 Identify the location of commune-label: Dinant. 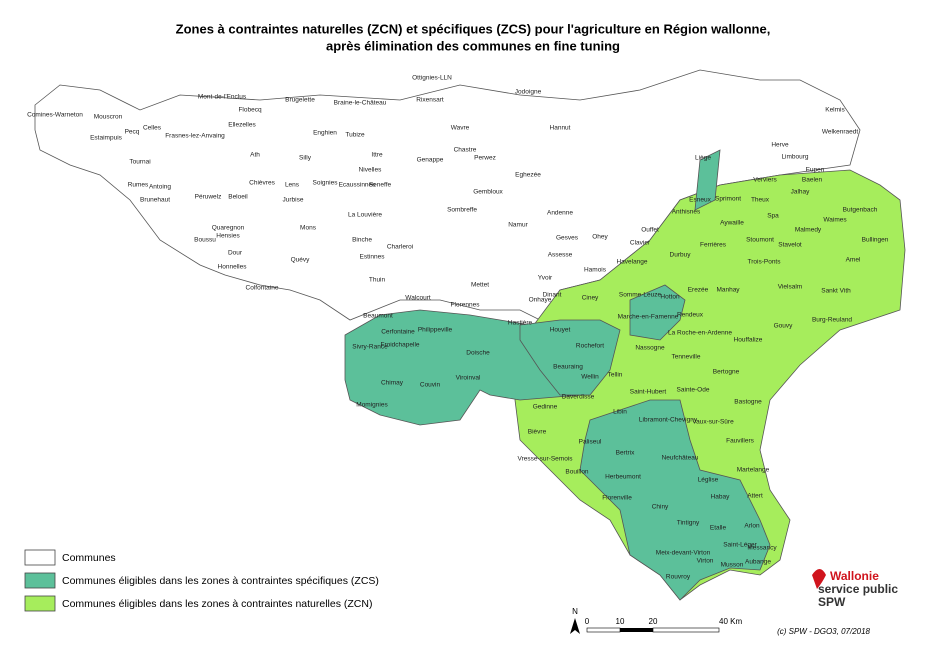
(552, 295).